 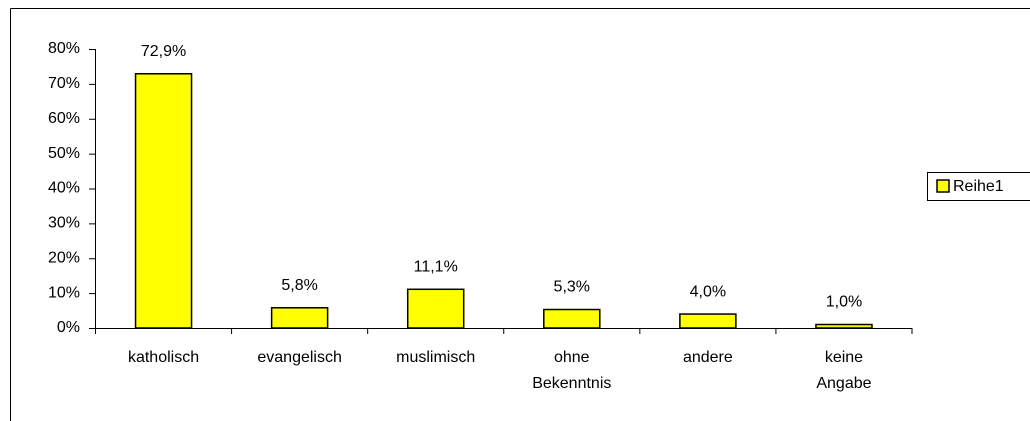 I want to click on y-tick-label: 20%, so click(x=64, y=257).